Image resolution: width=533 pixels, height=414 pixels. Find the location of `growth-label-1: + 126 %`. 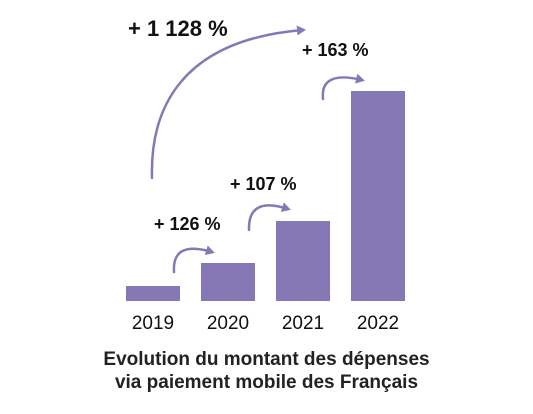

growth-label-1: + 126 % is located at coordinates (187, 224).